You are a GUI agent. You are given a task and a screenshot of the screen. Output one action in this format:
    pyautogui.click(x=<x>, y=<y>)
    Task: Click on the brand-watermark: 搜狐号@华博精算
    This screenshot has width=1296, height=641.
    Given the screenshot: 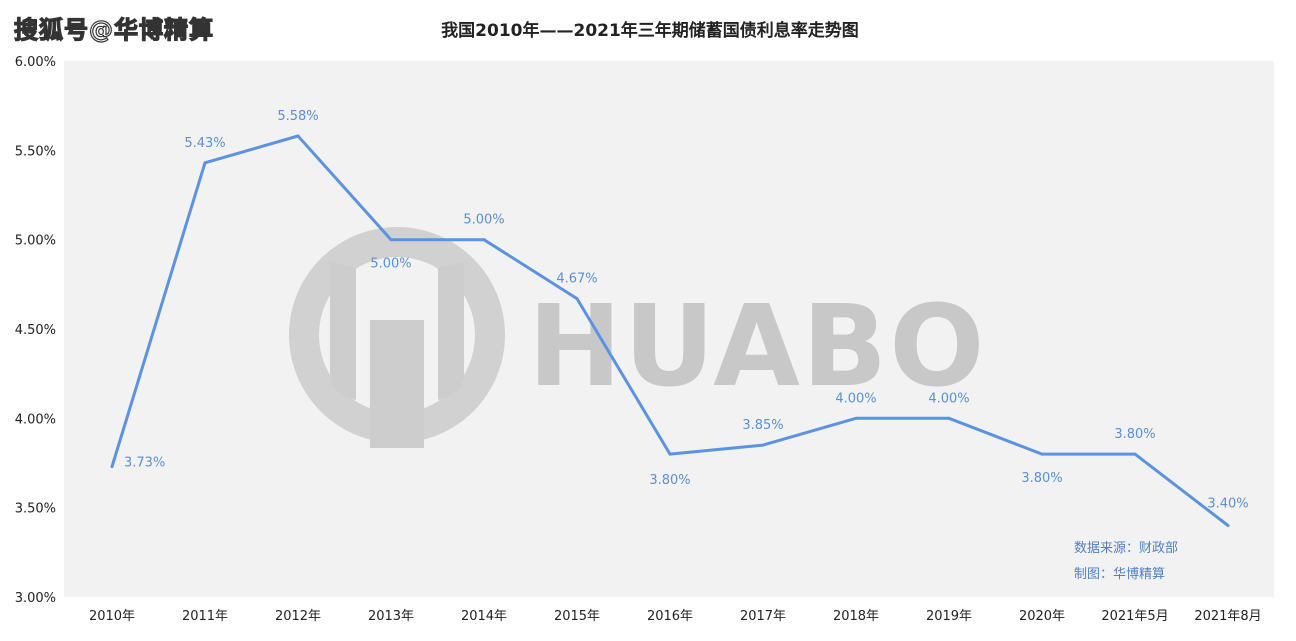 What is the action you would take?
    pyautogui.click(x=113, y=29)
    